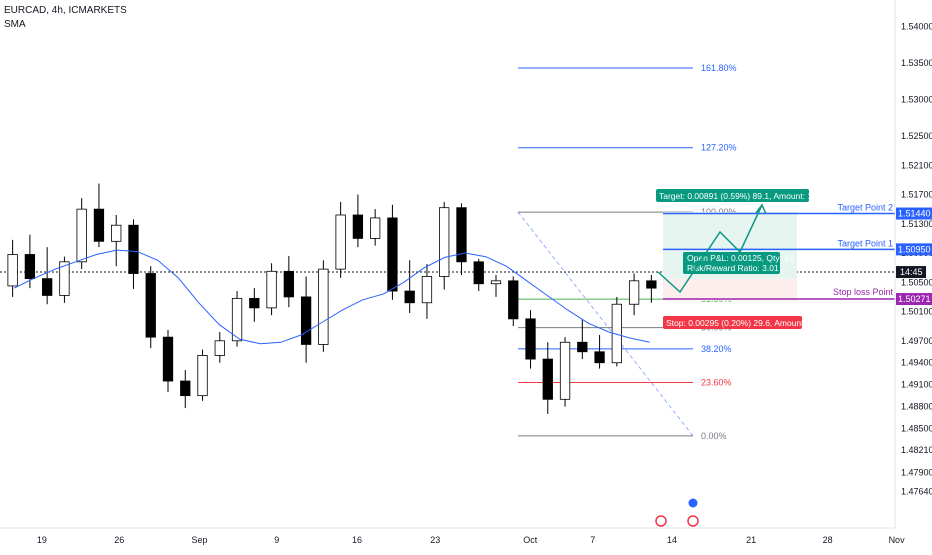 The image size is (932, 555). Describe the element at coordinates (716, 382) in the screenshot. I see `fib-level-label: 23.60%` at that location.